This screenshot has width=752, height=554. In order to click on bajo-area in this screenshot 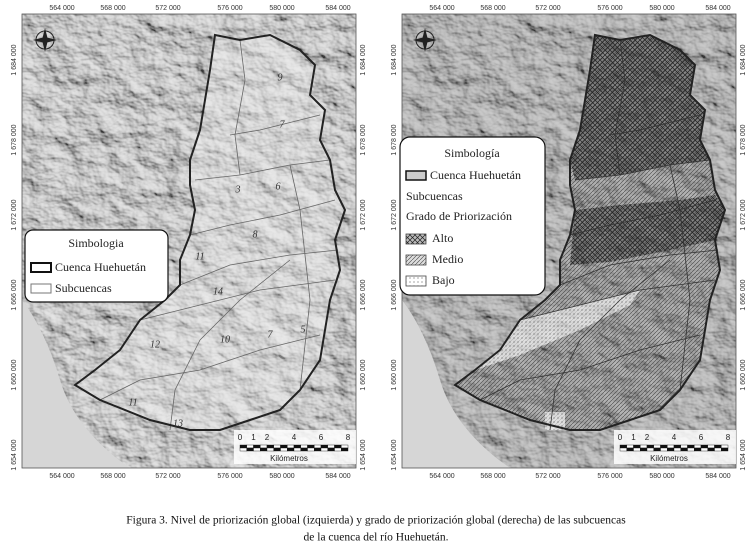, I will do `click(557, 330)`.